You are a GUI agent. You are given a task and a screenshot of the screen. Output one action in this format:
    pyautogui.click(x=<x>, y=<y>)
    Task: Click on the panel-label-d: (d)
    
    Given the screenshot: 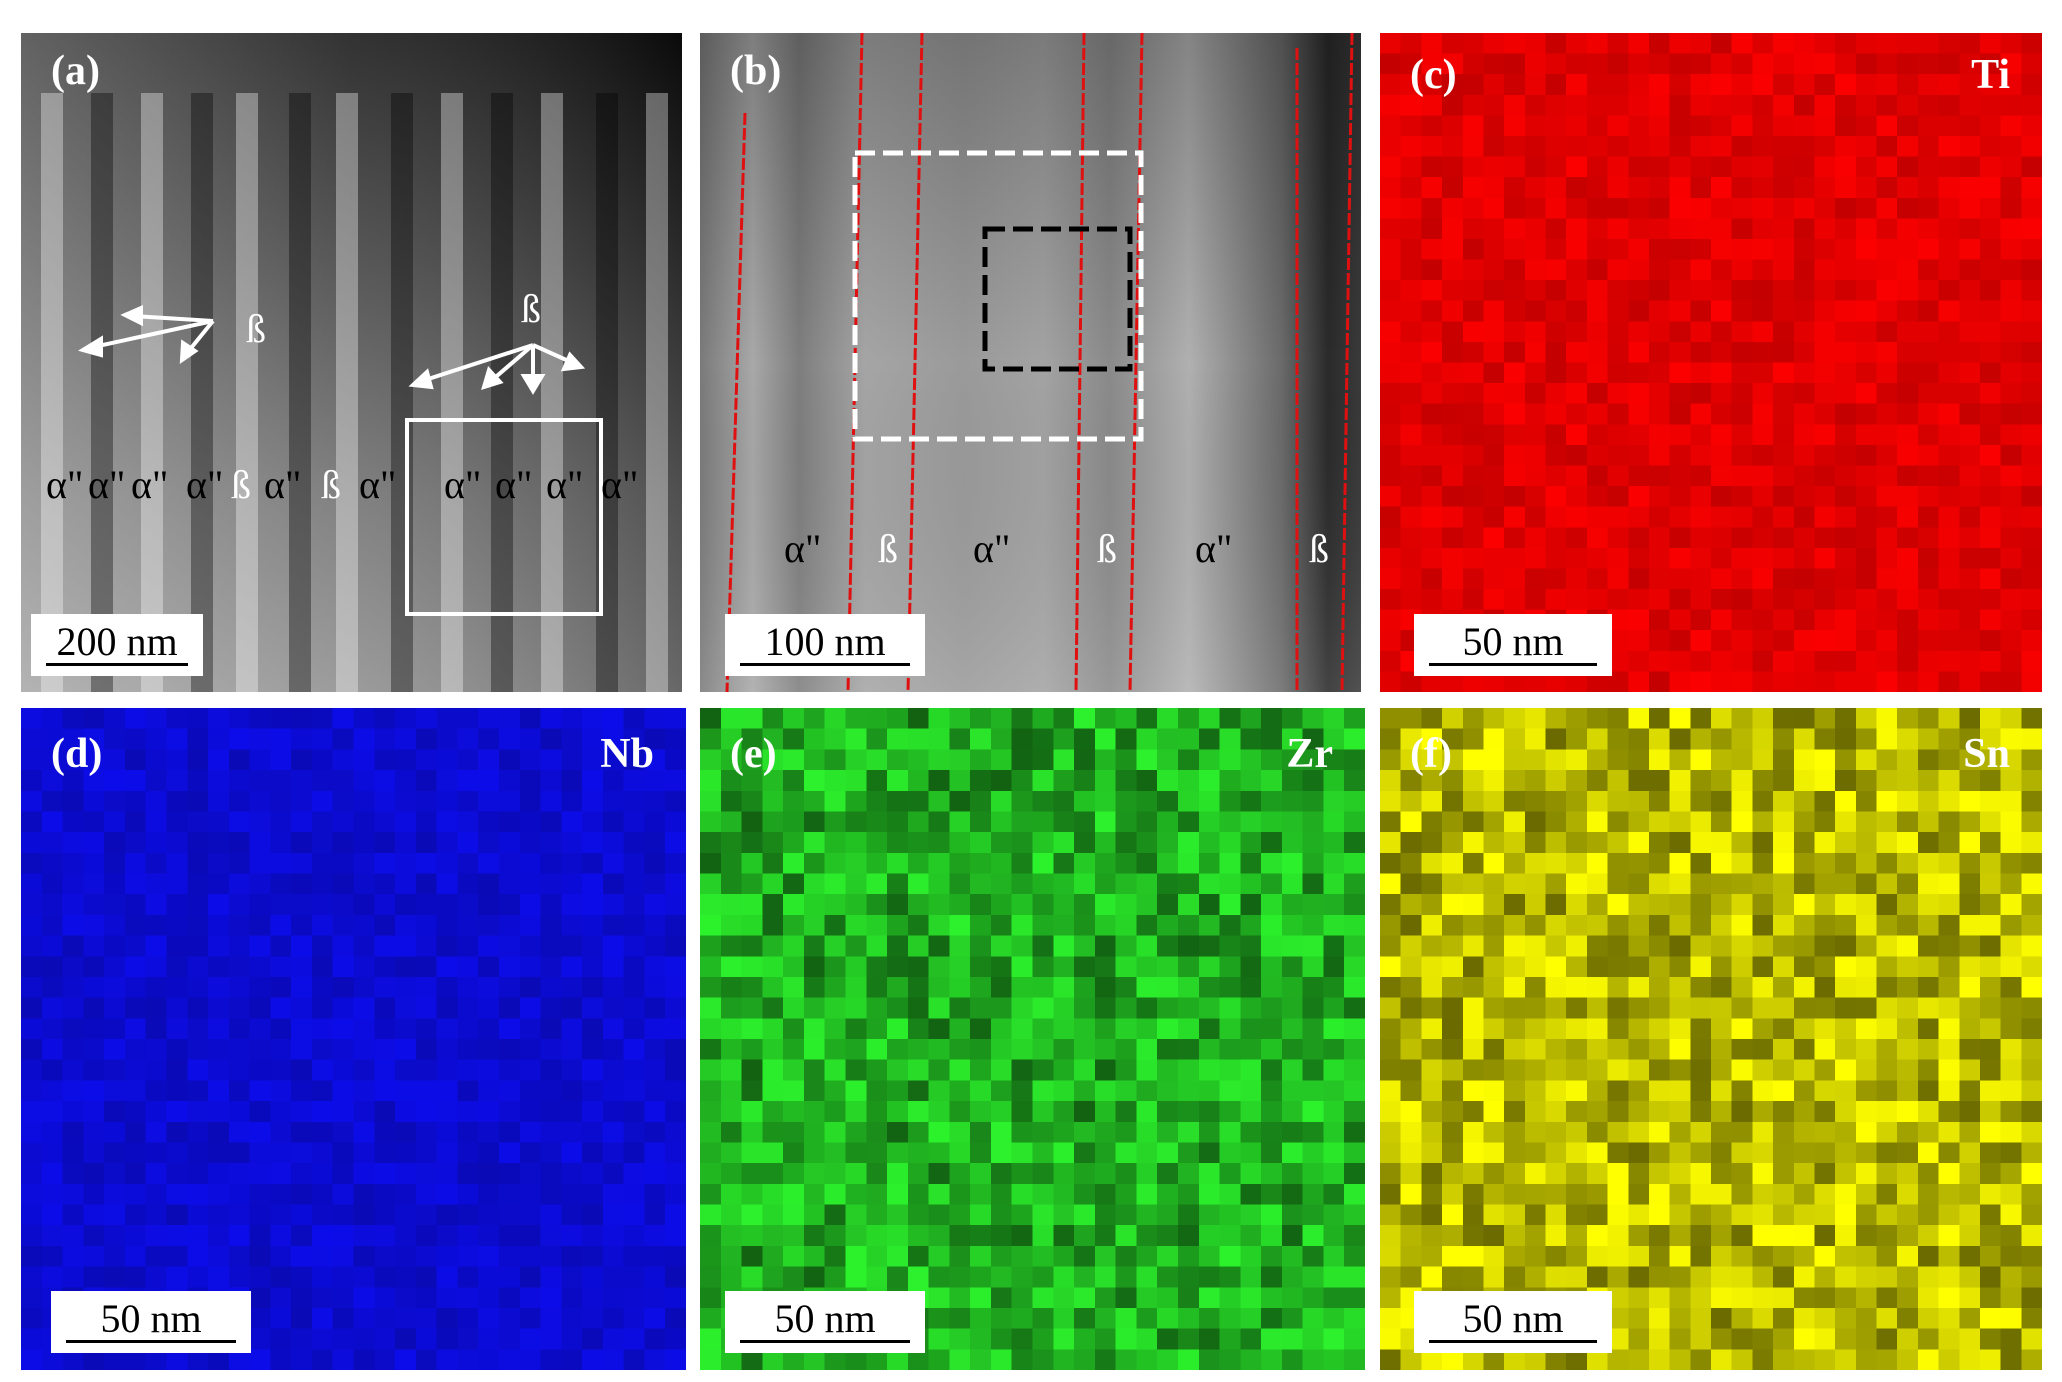 What is the action you would take?
    pyautogui.click(x=77, y=754)
    